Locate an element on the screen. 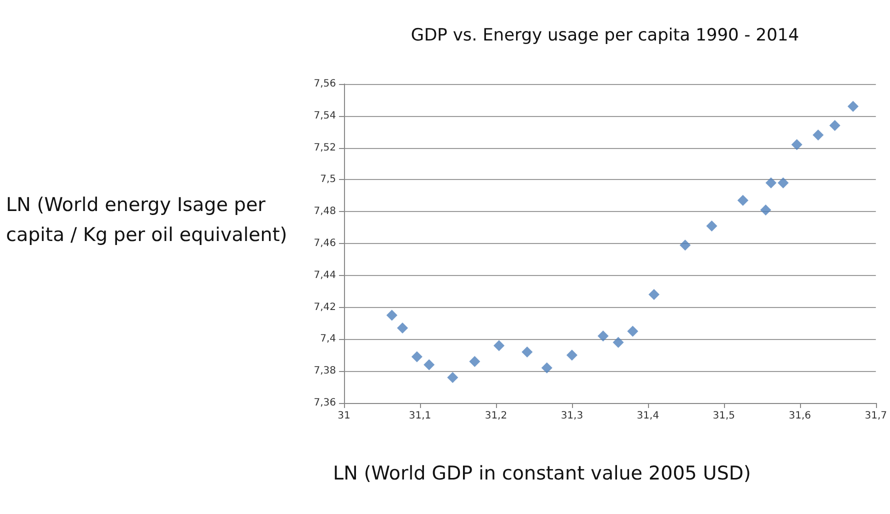  y-tick-label: 7,38 is located at coordinates (325, 371).